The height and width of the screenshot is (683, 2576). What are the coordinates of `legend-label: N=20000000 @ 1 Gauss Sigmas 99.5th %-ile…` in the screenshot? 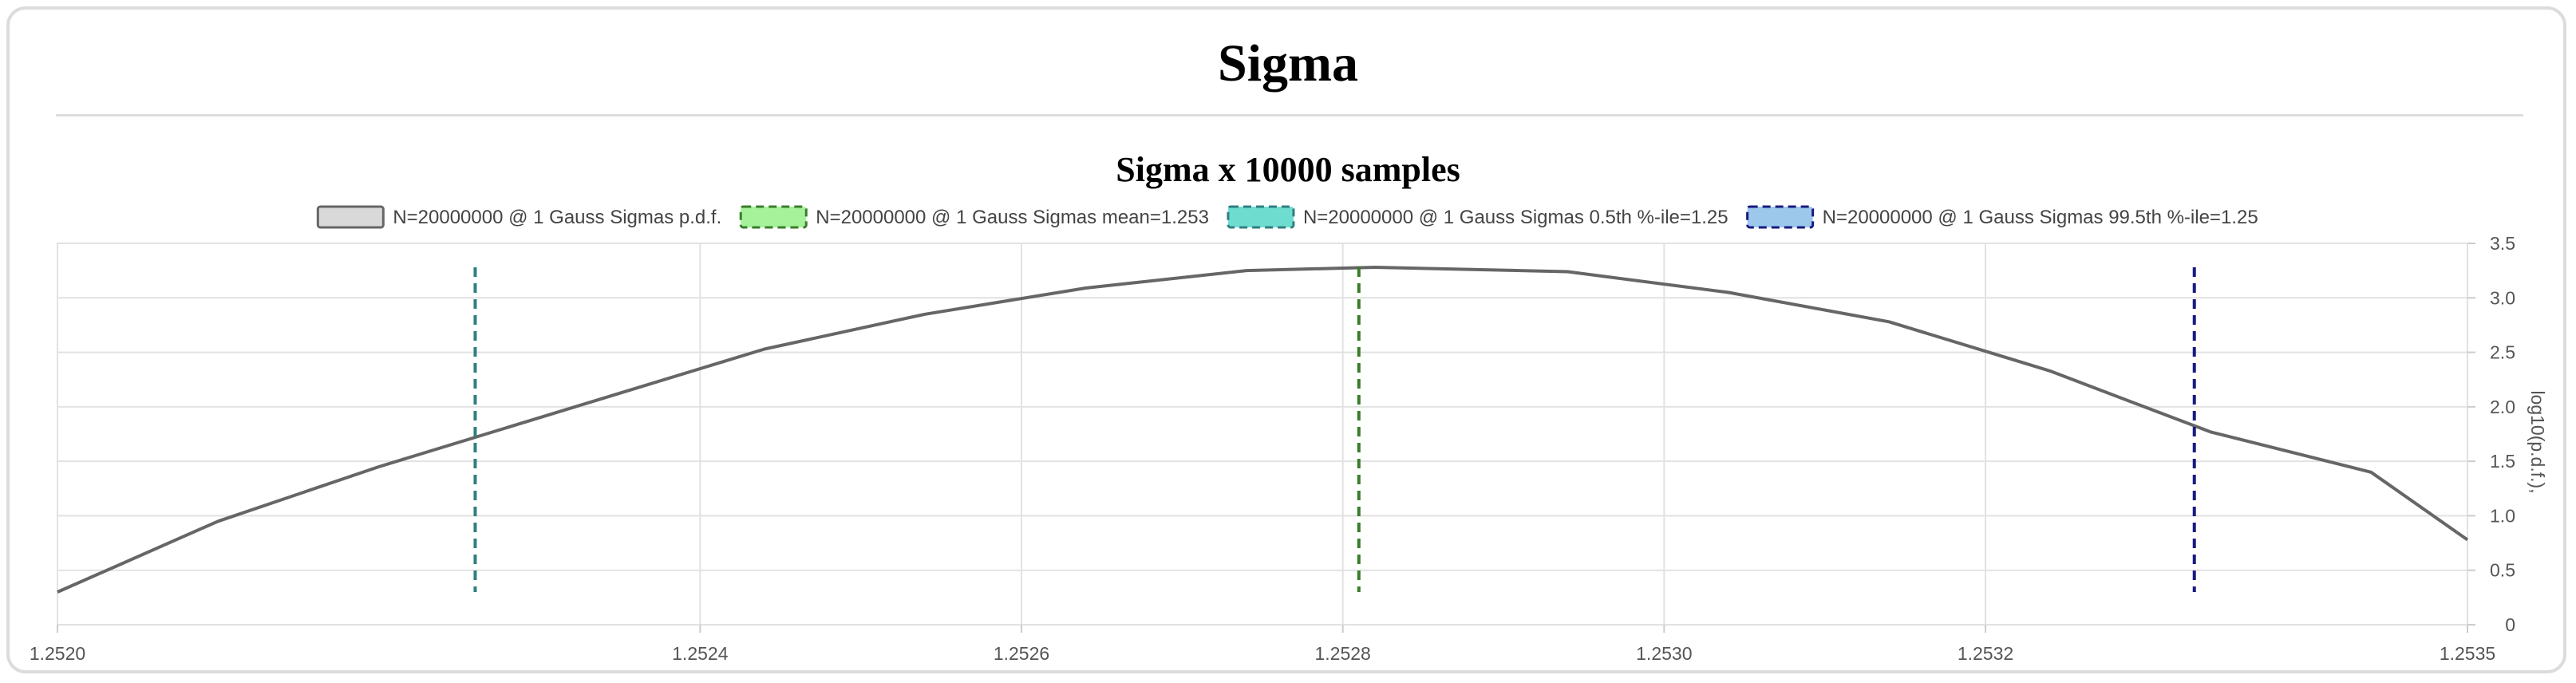 It's located at (2040, 217).